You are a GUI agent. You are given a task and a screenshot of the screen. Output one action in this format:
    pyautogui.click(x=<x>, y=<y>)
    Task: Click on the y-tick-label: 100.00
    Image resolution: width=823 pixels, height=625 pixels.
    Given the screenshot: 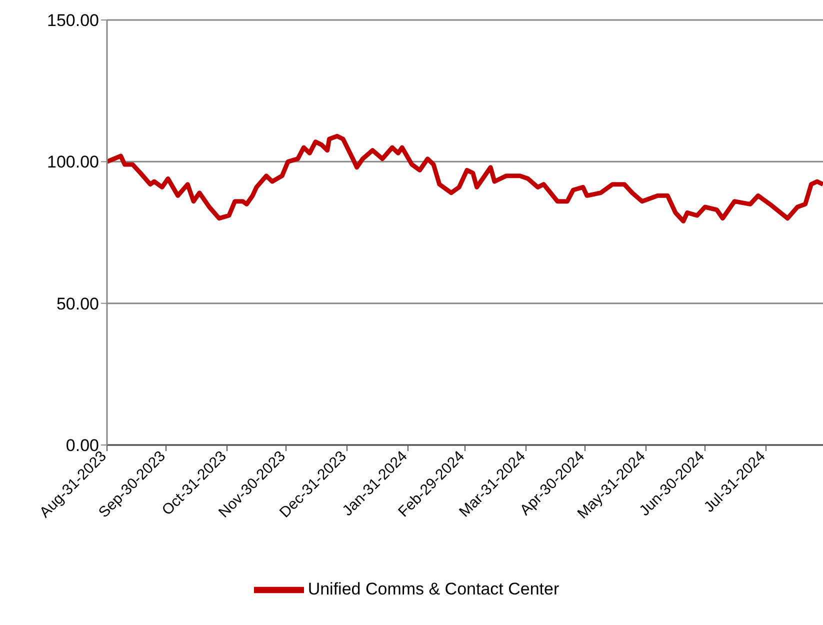 What is the action you would take?
    pyautogui.click(x=73, y=162)
    